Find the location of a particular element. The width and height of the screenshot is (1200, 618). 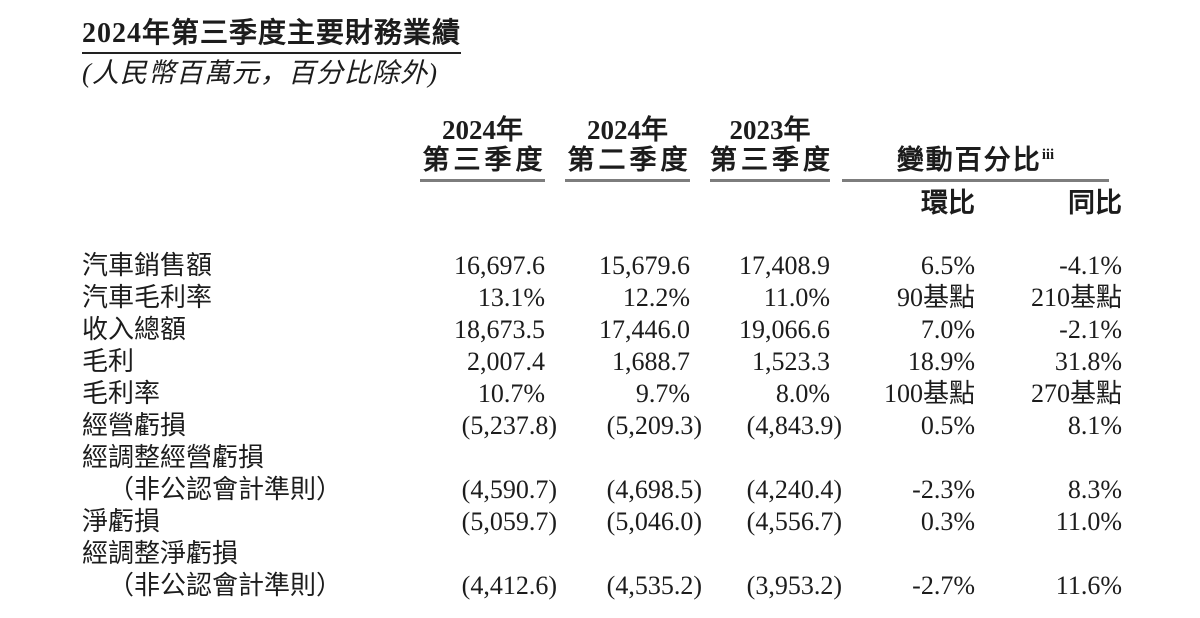

period-header-2023q3: 2023年 第三季度 is located at coordinates (772, 148).